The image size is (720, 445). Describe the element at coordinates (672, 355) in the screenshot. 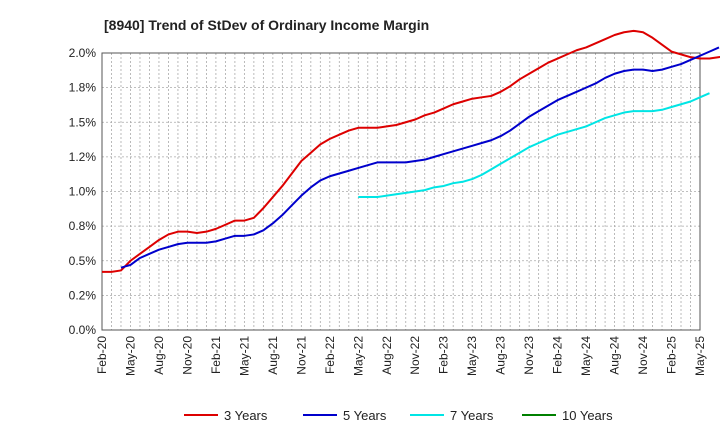

I see `x-tick-label: Feb-25` at that location.